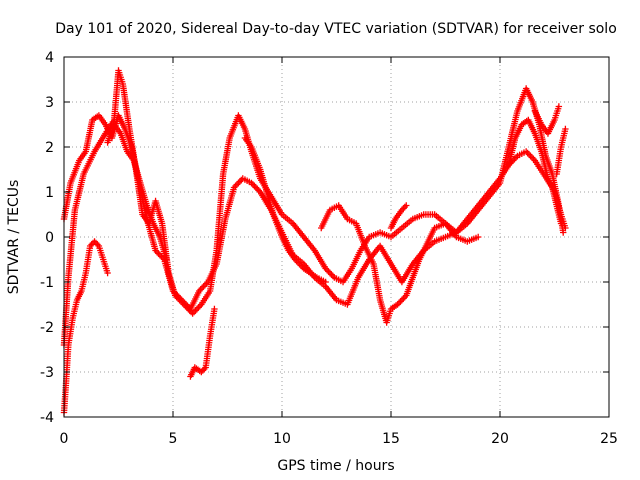  What do you see at coordinates (391, 439) in the screenshot?
I see `x-tick-label: 15` at bounding box center [391, 439].